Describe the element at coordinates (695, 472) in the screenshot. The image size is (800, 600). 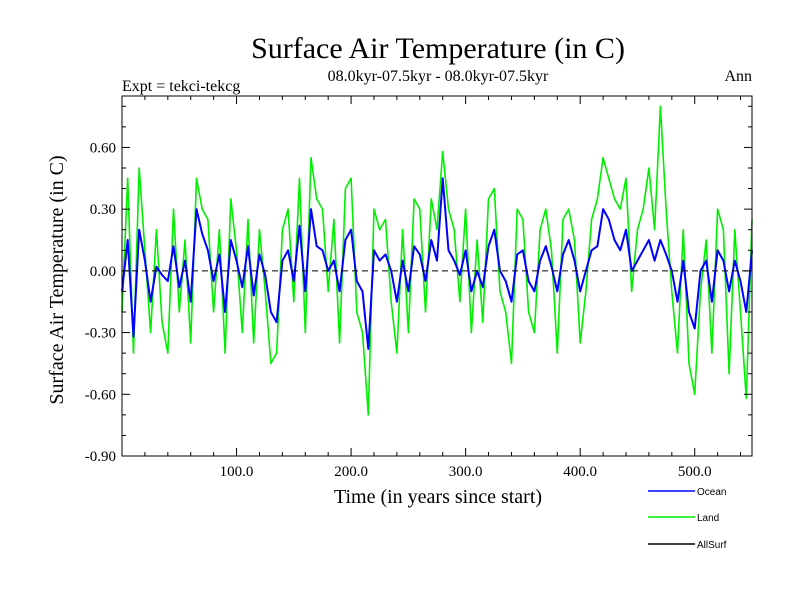
I see `x-tick-label: 500.0` at that location.